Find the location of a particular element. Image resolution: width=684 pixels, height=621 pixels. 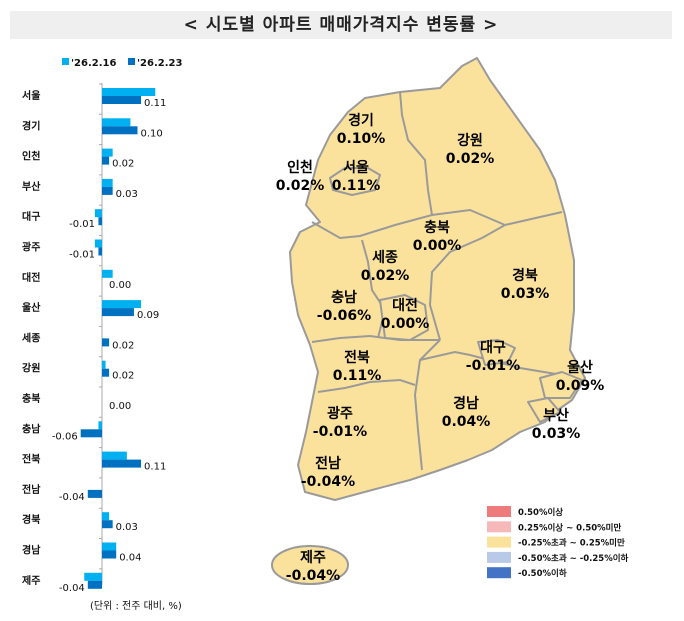

region-value: 0.00% is located at coordinates (405, 324).